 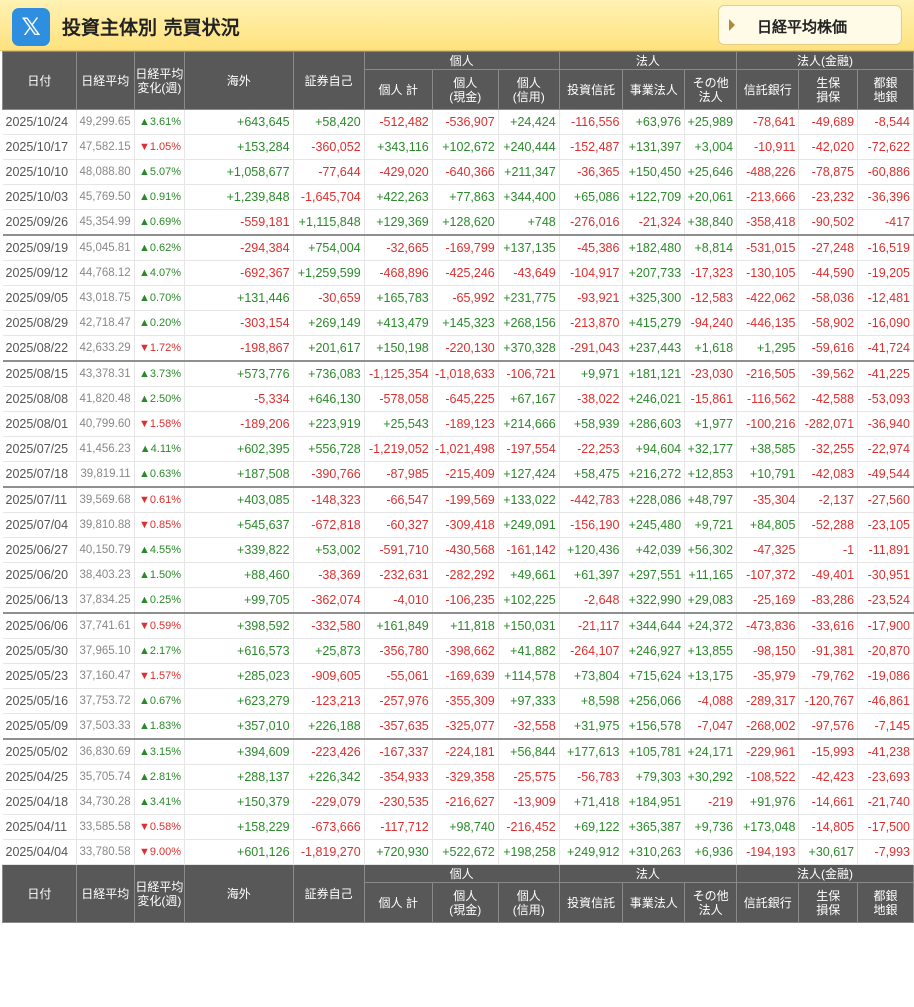 What do you see at coordinates (39, 651) in the screenshot?
I see `cell-date: 2025/05/30` at bounding box center [39, 651].